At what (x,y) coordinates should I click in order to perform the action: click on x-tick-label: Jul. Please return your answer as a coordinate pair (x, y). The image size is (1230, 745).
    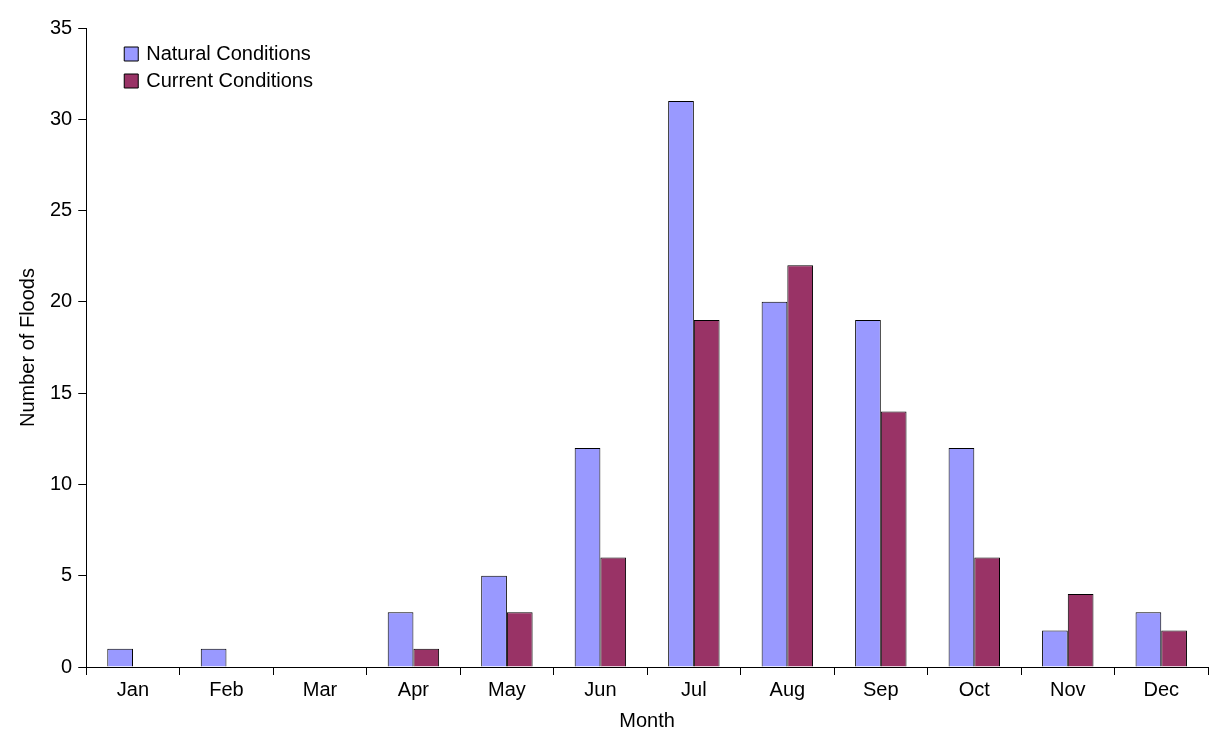
    Looking at the image, I should click on (694, 688).